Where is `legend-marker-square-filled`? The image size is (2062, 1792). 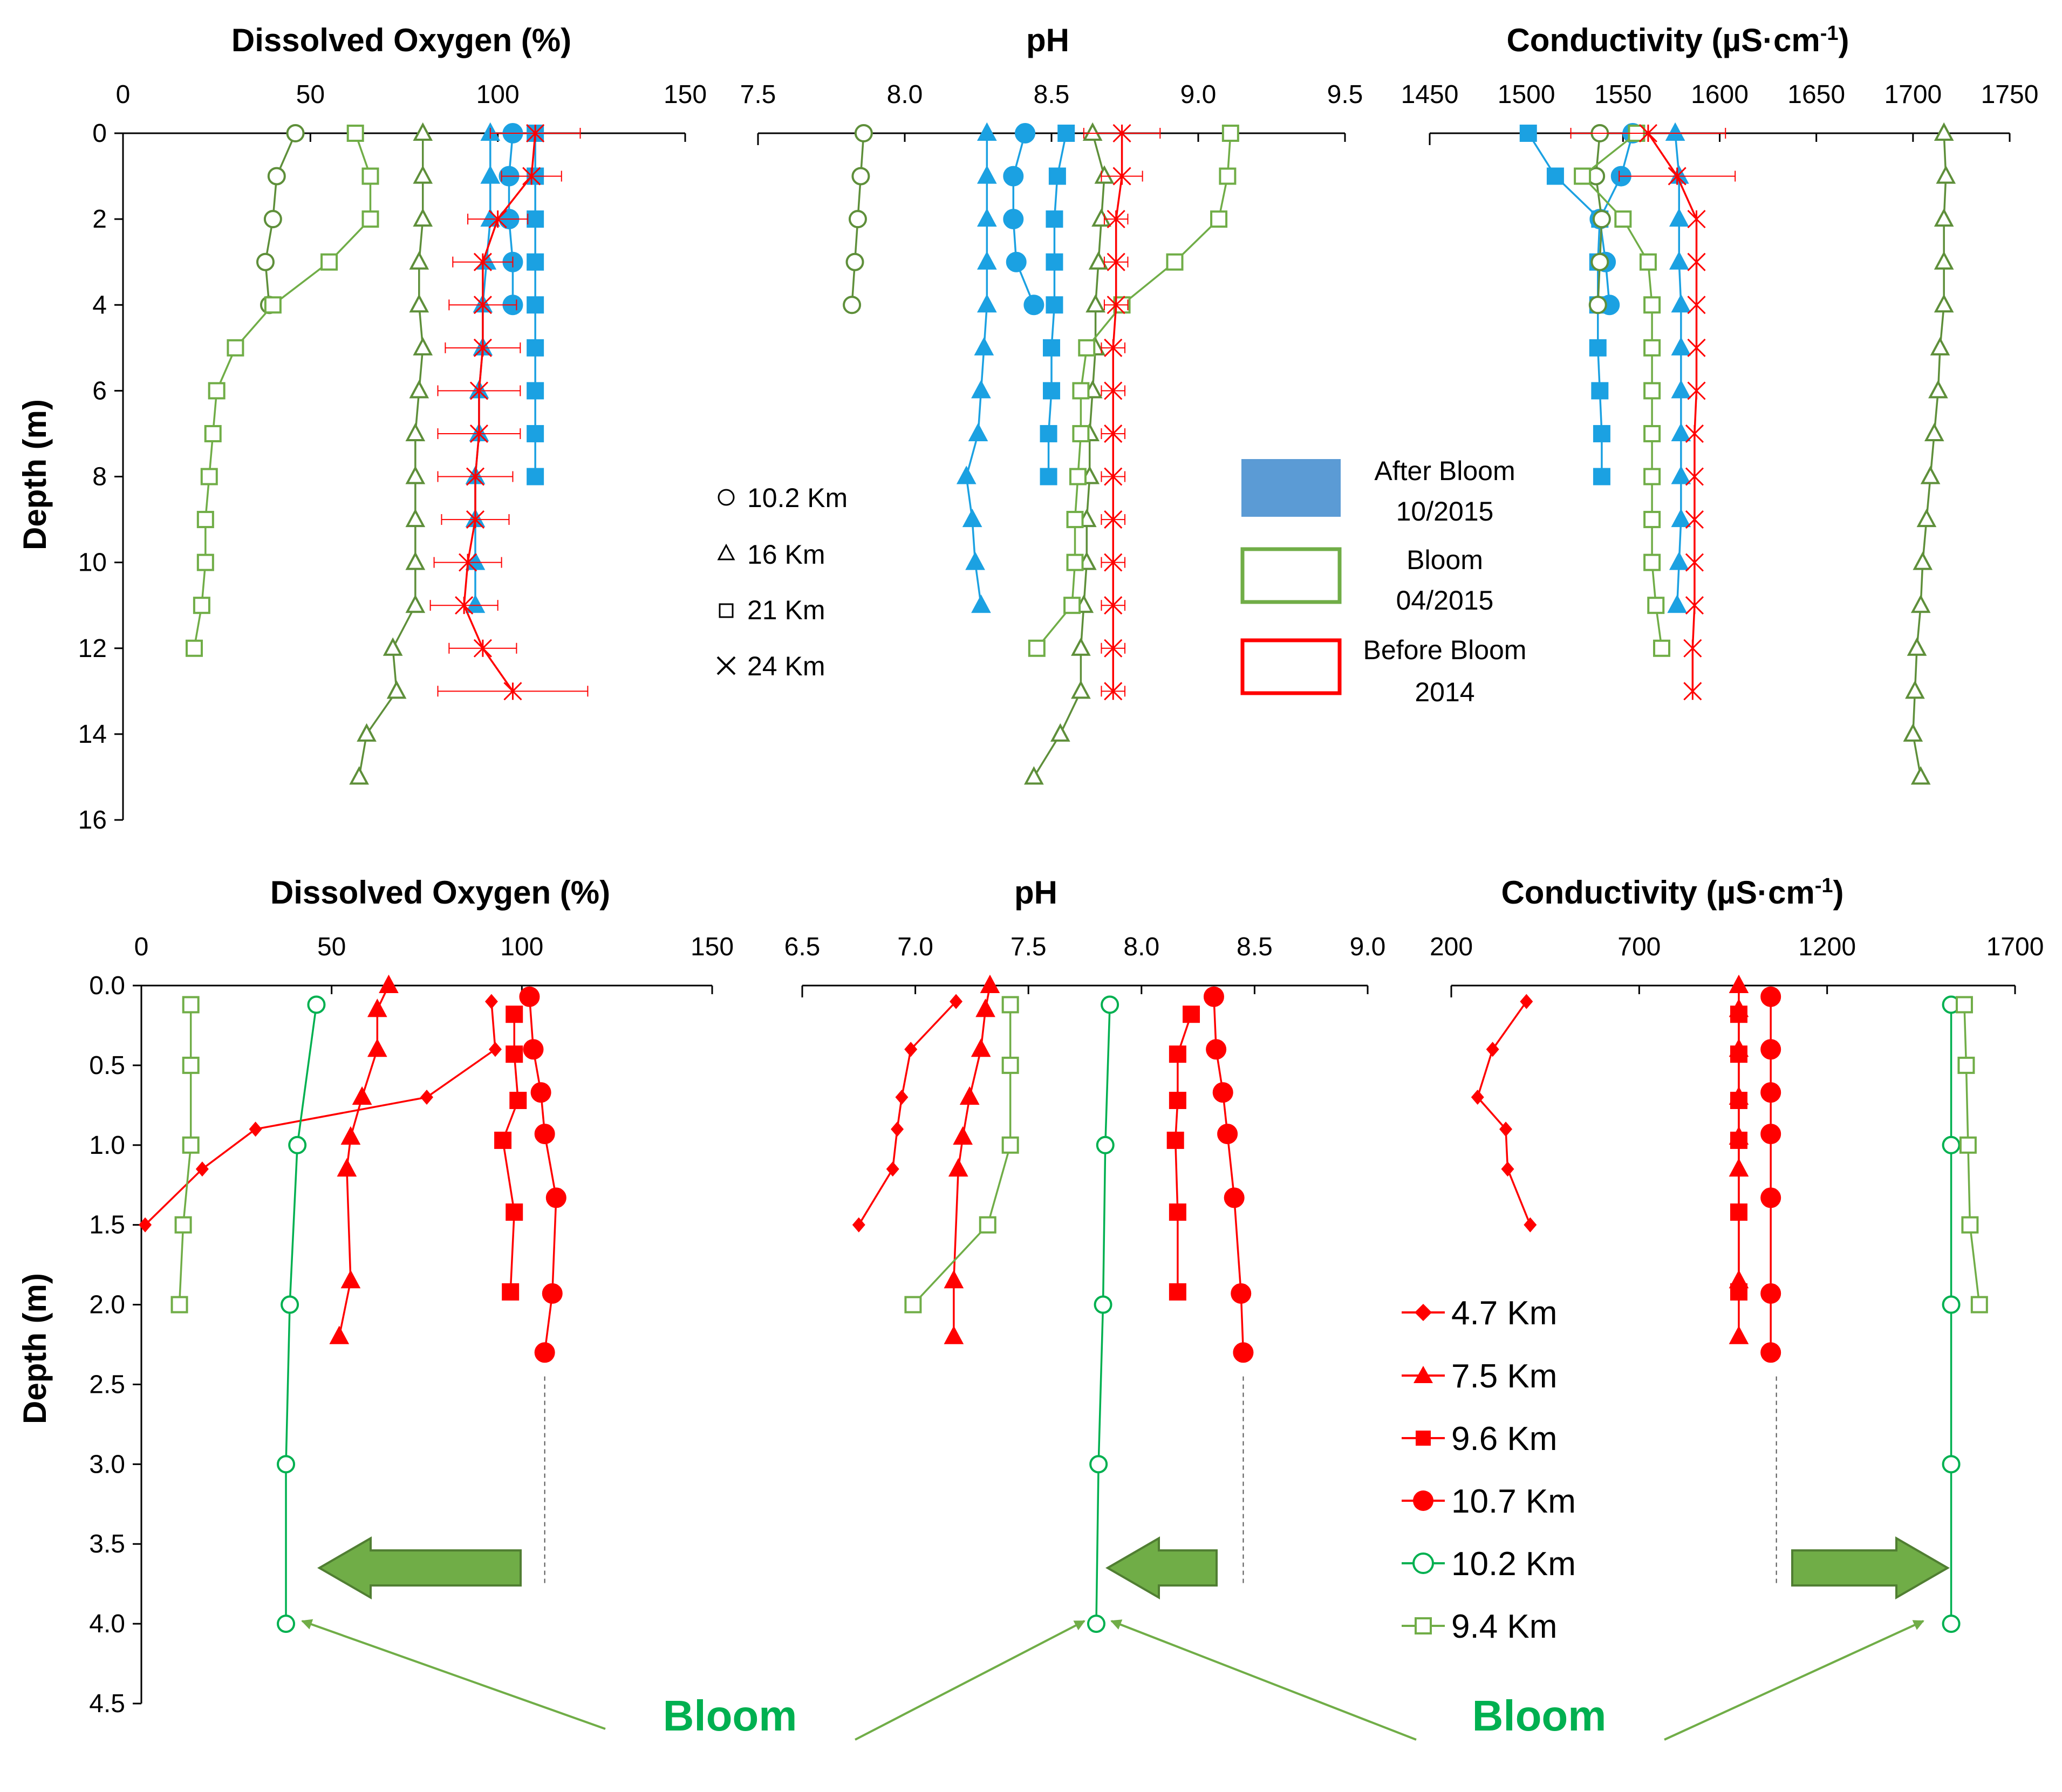 legend-marker-square-filled is located at coordinates (1423, 1438).